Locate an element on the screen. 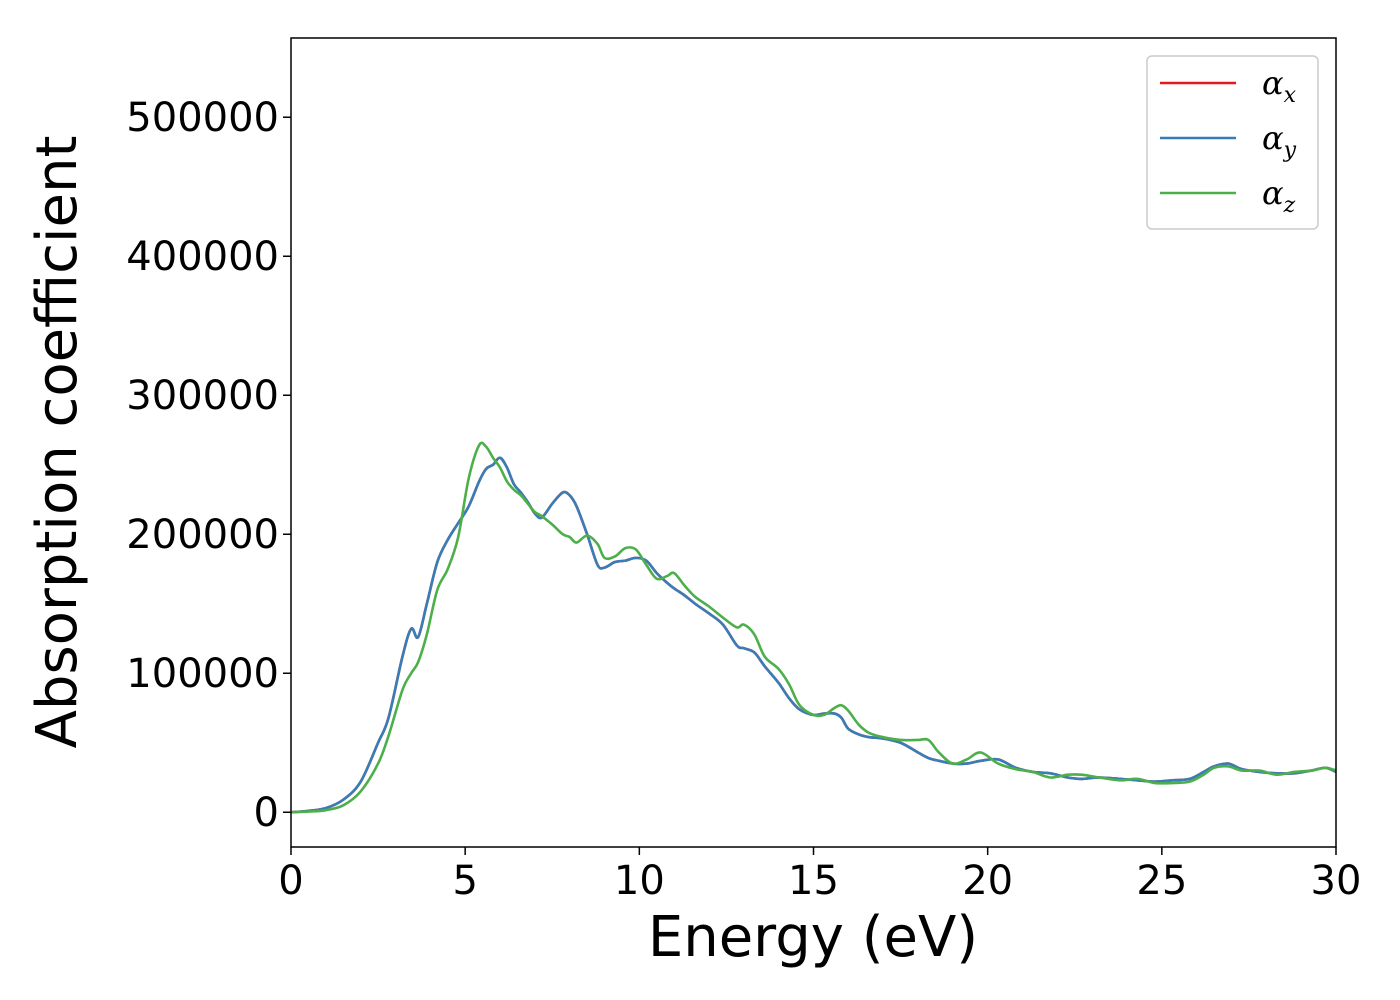 The image size is (1400, 1000). y-tick-label: 500000 is located at coordinates (202, 118).